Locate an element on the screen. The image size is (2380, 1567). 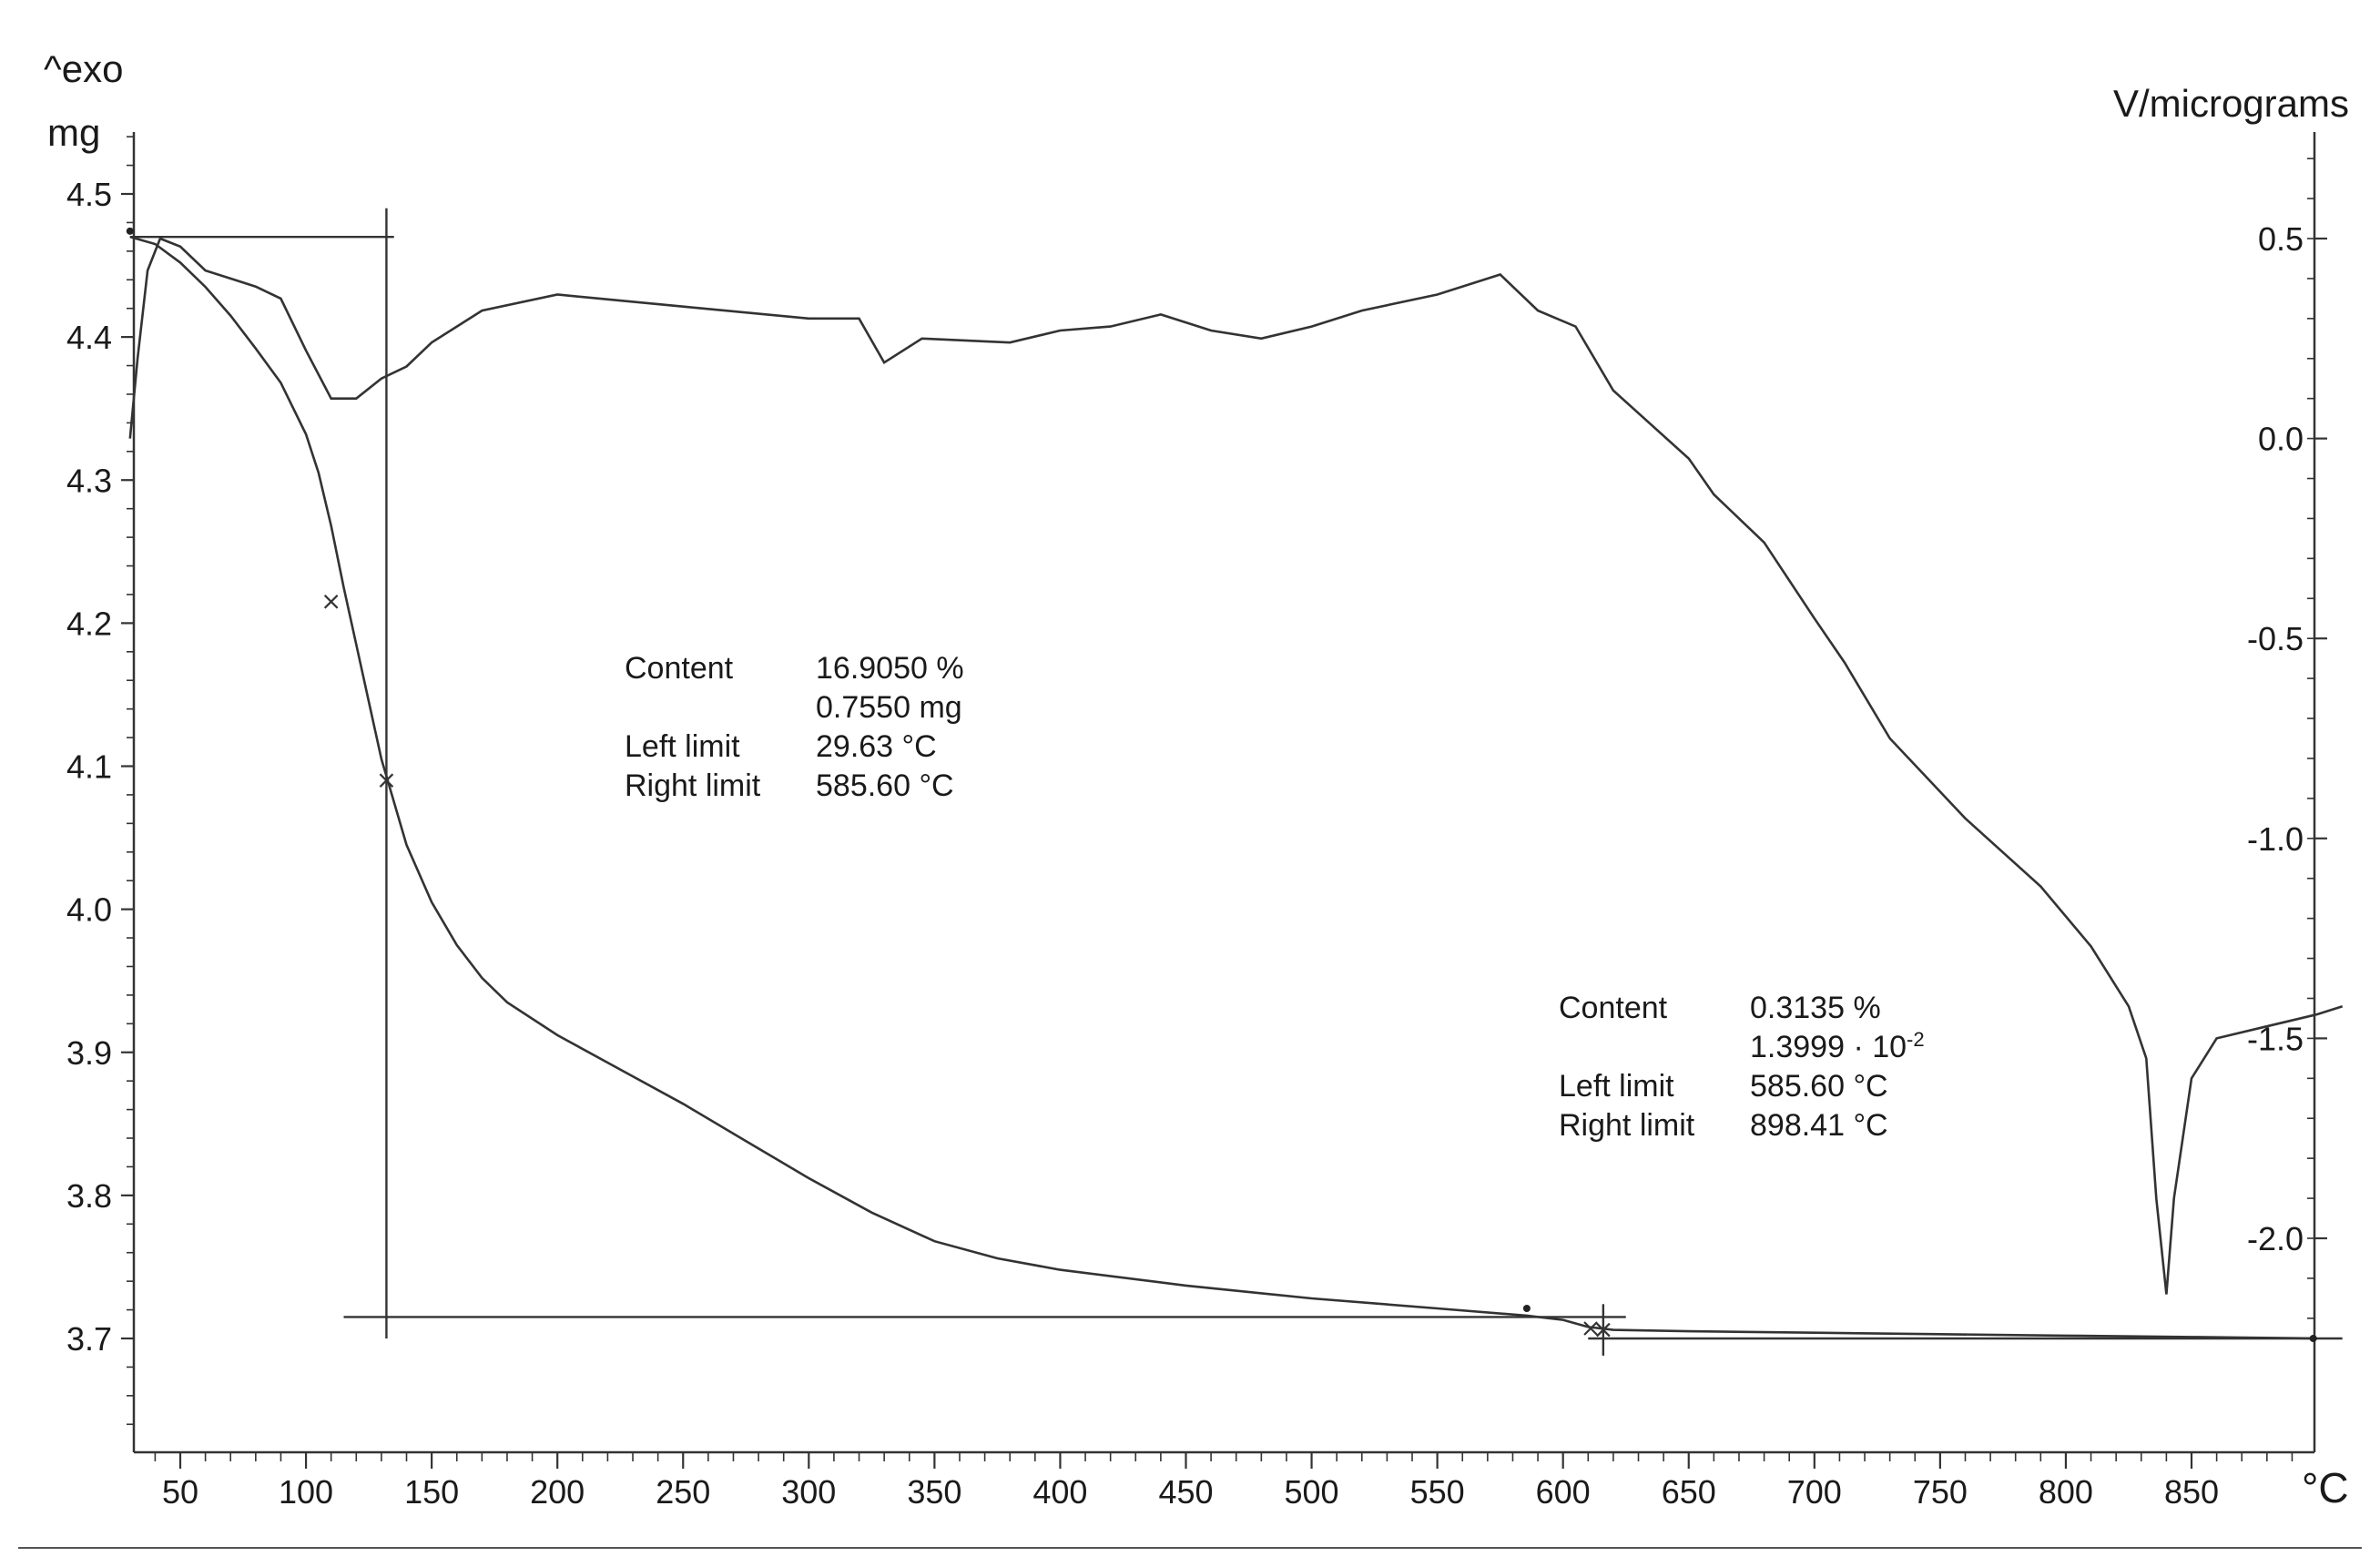
left-y-tick-label: 4.0 is located at coordinates (89, 910).